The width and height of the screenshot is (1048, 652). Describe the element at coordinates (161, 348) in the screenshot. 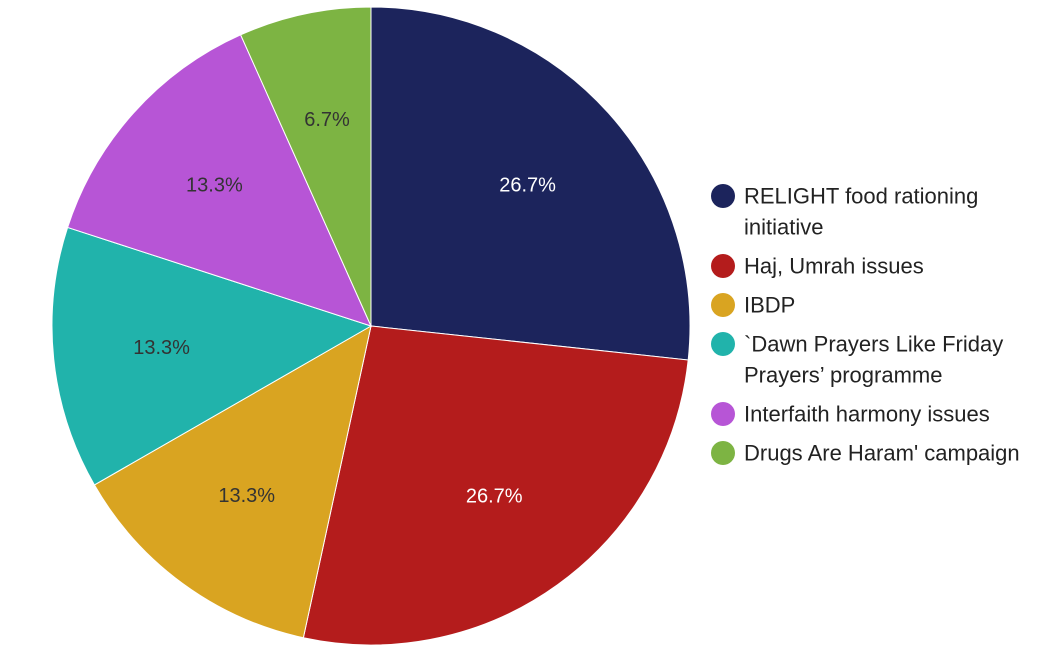

I see `slice-label-dawn-prayers-like-friday-prayers-programme: 13.3%` at that location.